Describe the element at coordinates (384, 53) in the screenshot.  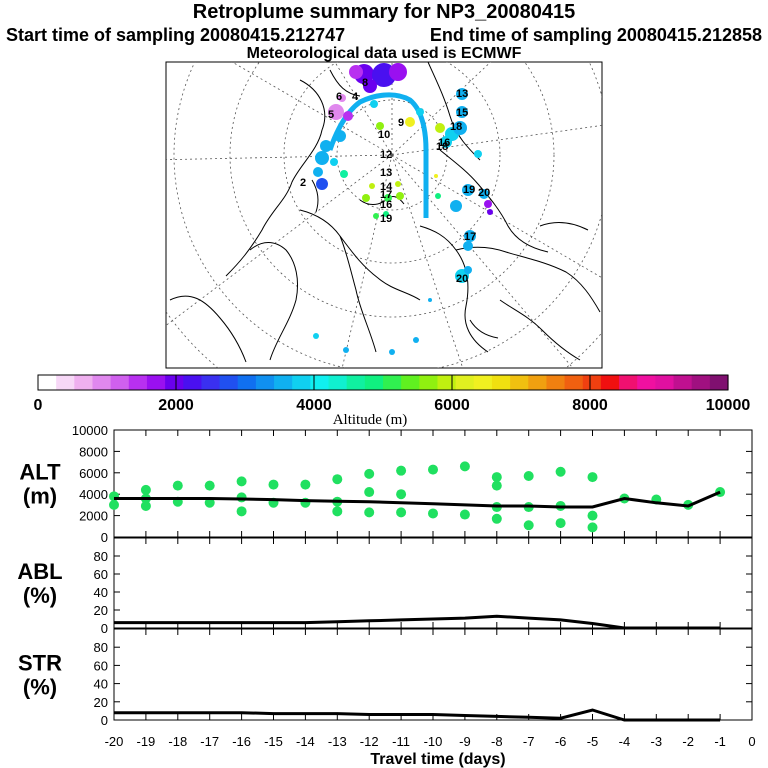
I see `meteorological-data-note: Meteorological data used is ECMWF` at that location.